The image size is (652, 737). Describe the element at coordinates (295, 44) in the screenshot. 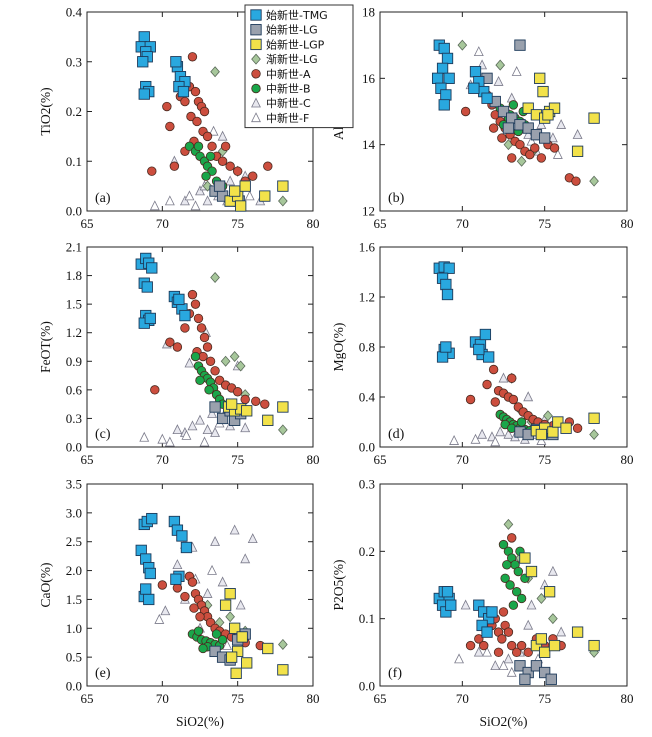

I see `legend-label: 始新世-LGP` at that location.